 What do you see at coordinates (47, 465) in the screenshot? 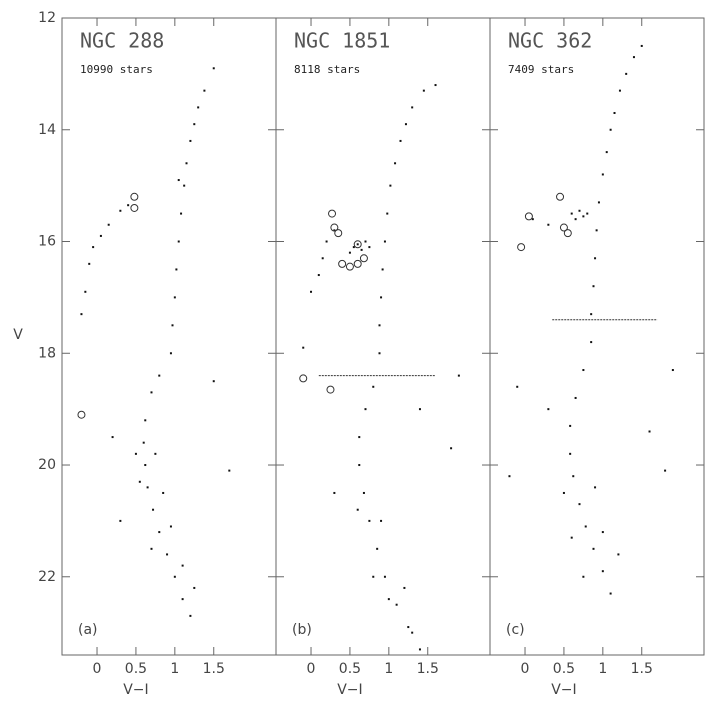
I see `y-tick-label: 20` at bounding box center [47, 465].